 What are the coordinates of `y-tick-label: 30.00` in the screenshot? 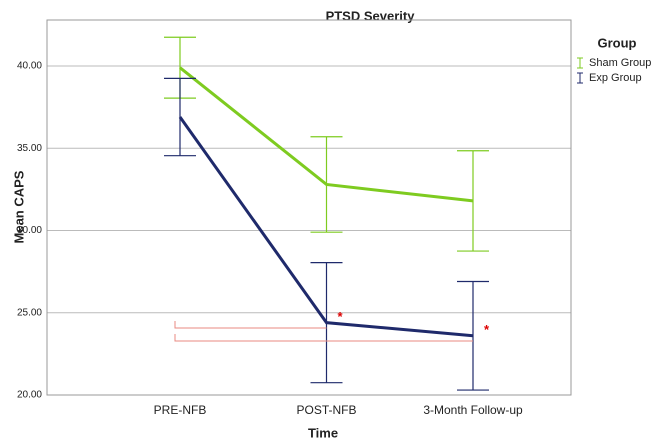 It's located at (29, 230).